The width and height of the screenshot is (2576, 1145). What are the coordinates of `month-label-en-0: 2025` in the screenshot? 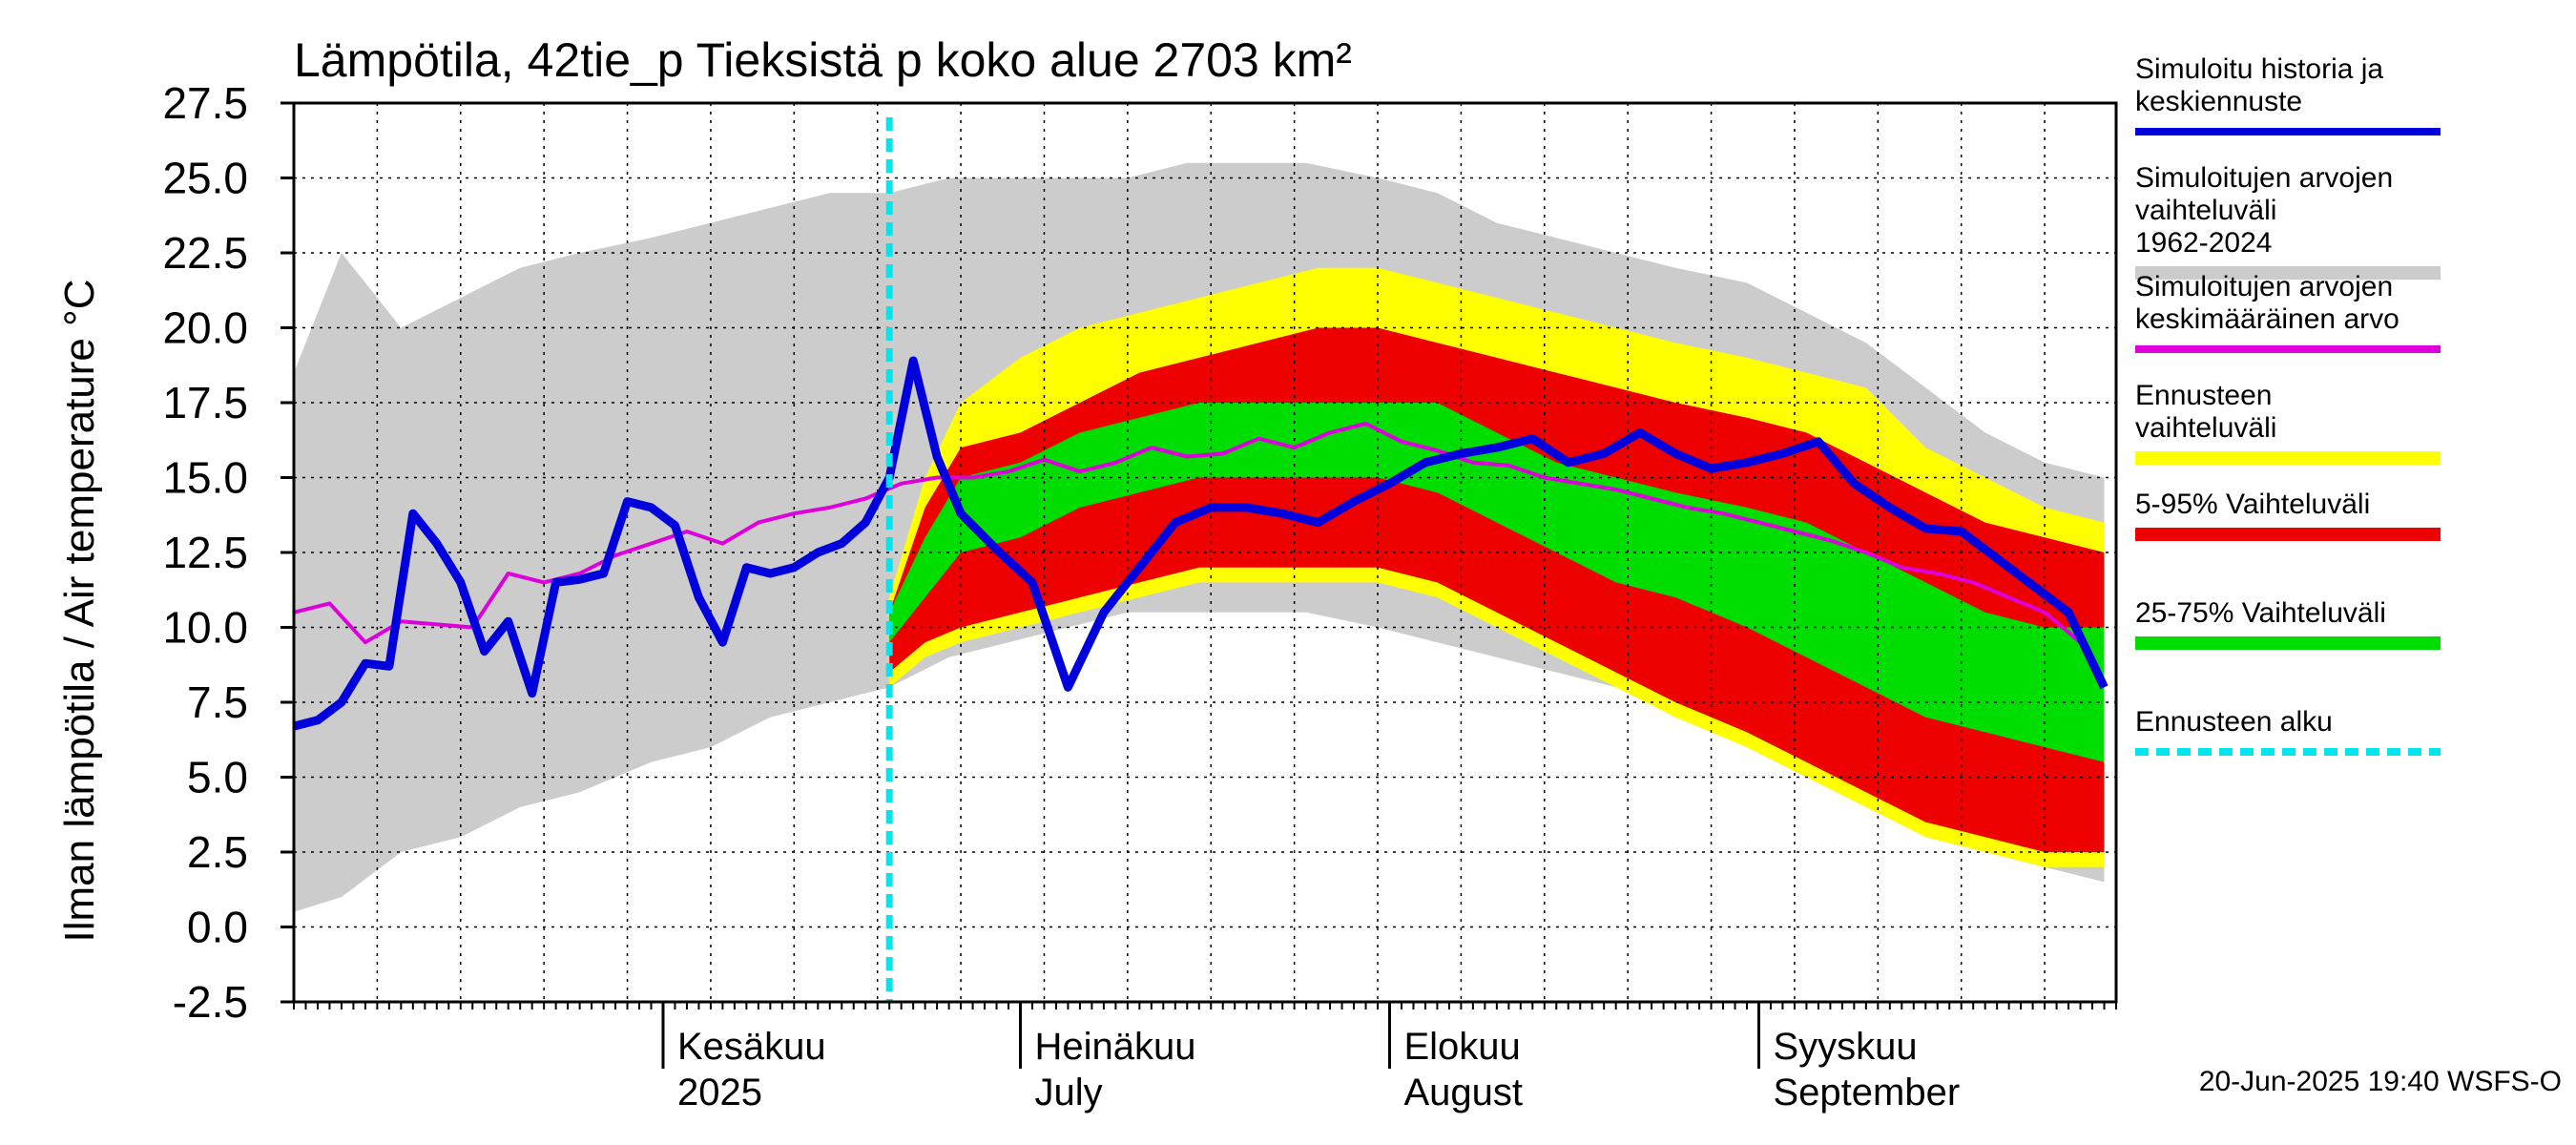 It's located at (719, 1093).